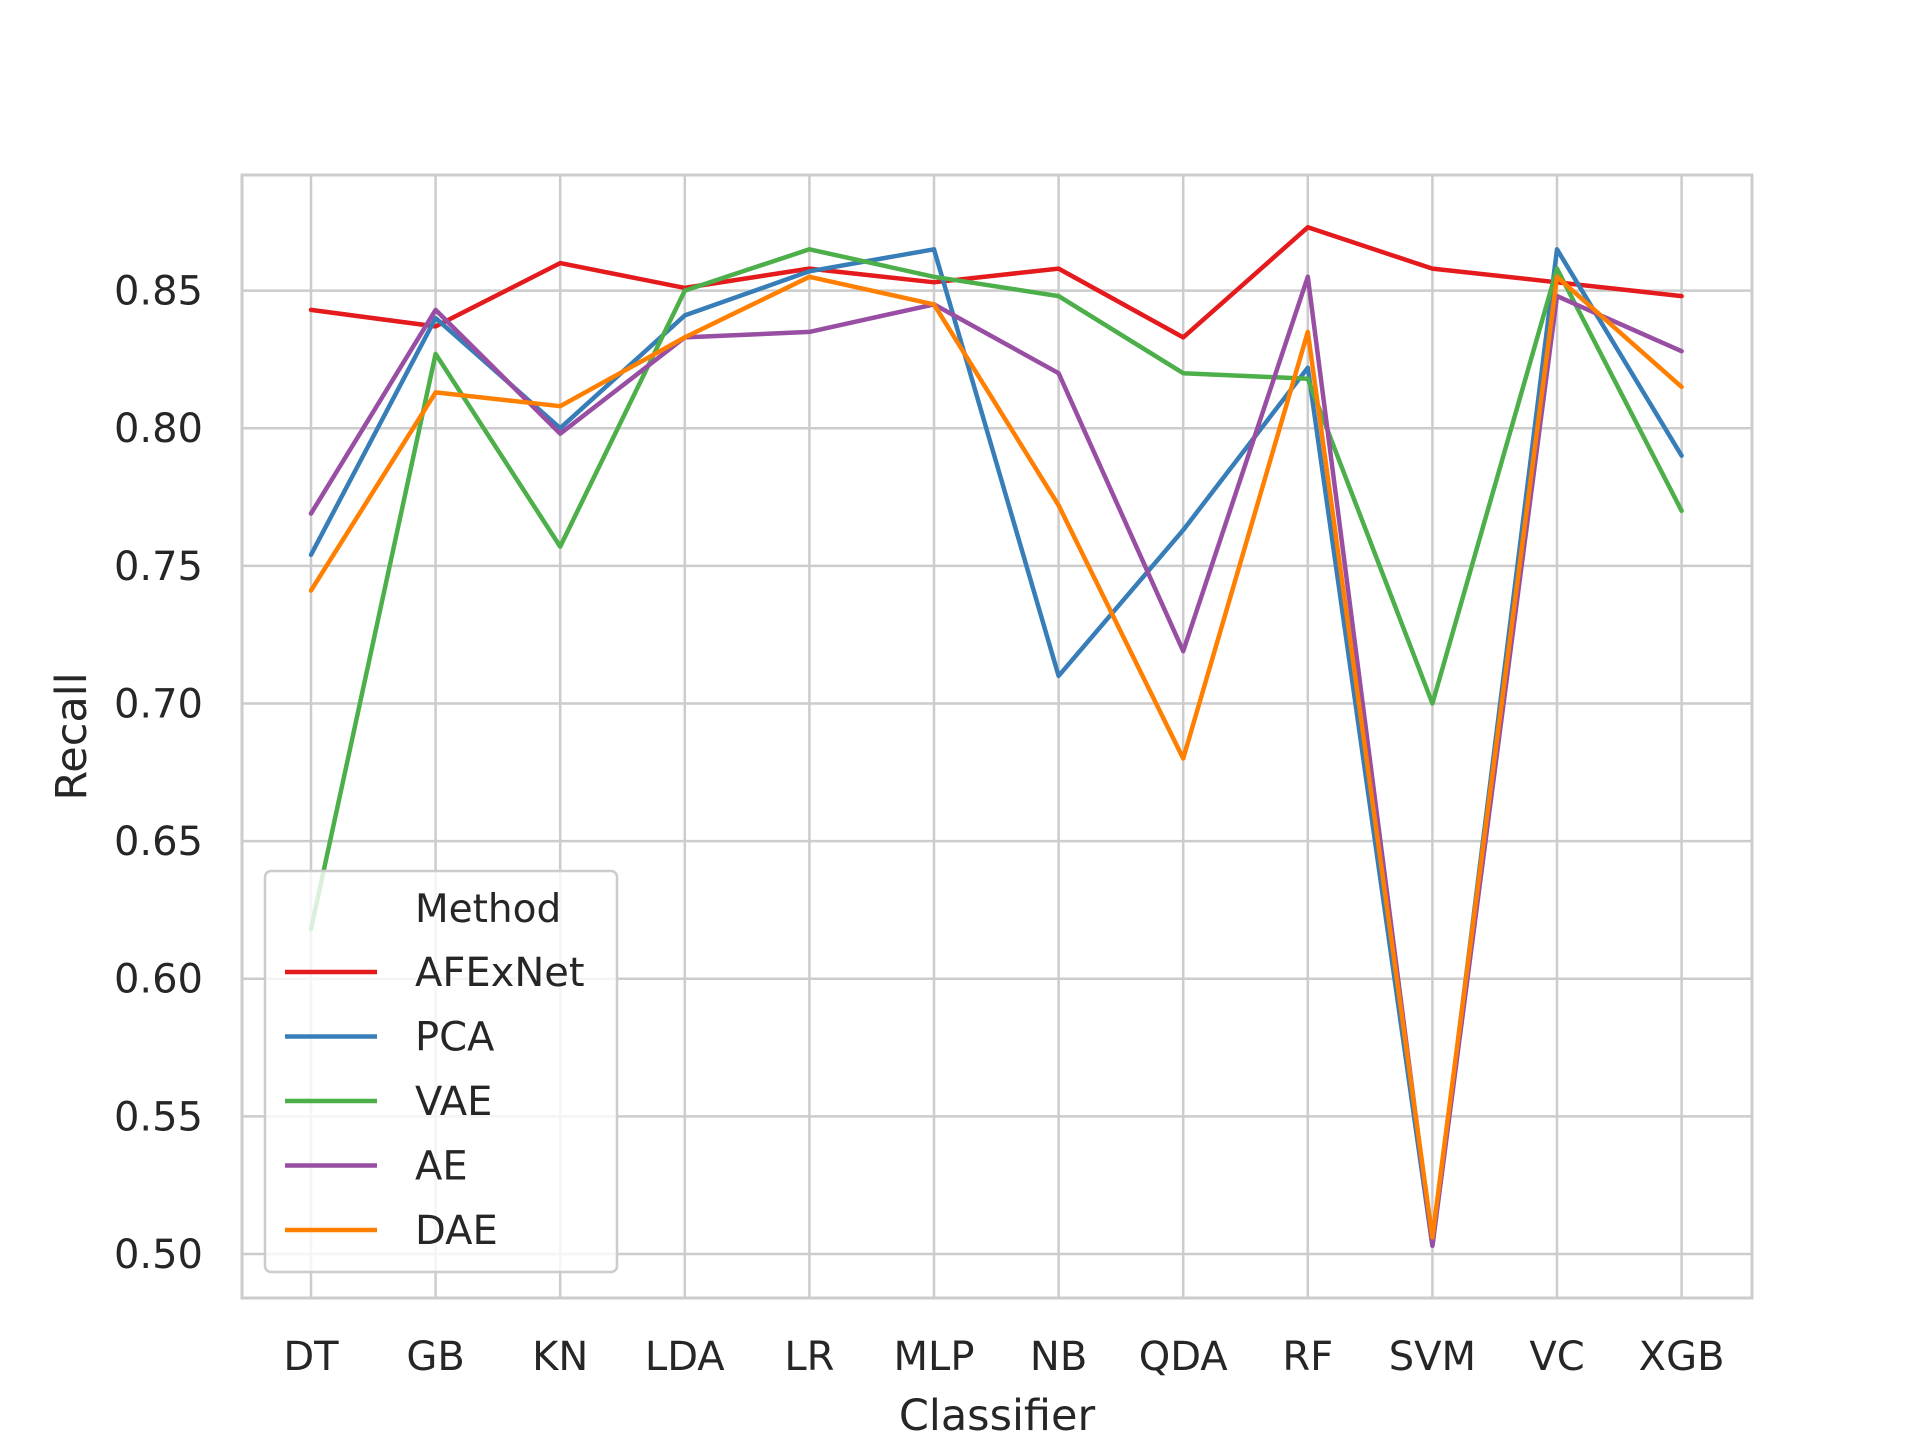 The image size is (1920, 1444). I want to click on x-tick-label: RF, so click(1307, 1357).